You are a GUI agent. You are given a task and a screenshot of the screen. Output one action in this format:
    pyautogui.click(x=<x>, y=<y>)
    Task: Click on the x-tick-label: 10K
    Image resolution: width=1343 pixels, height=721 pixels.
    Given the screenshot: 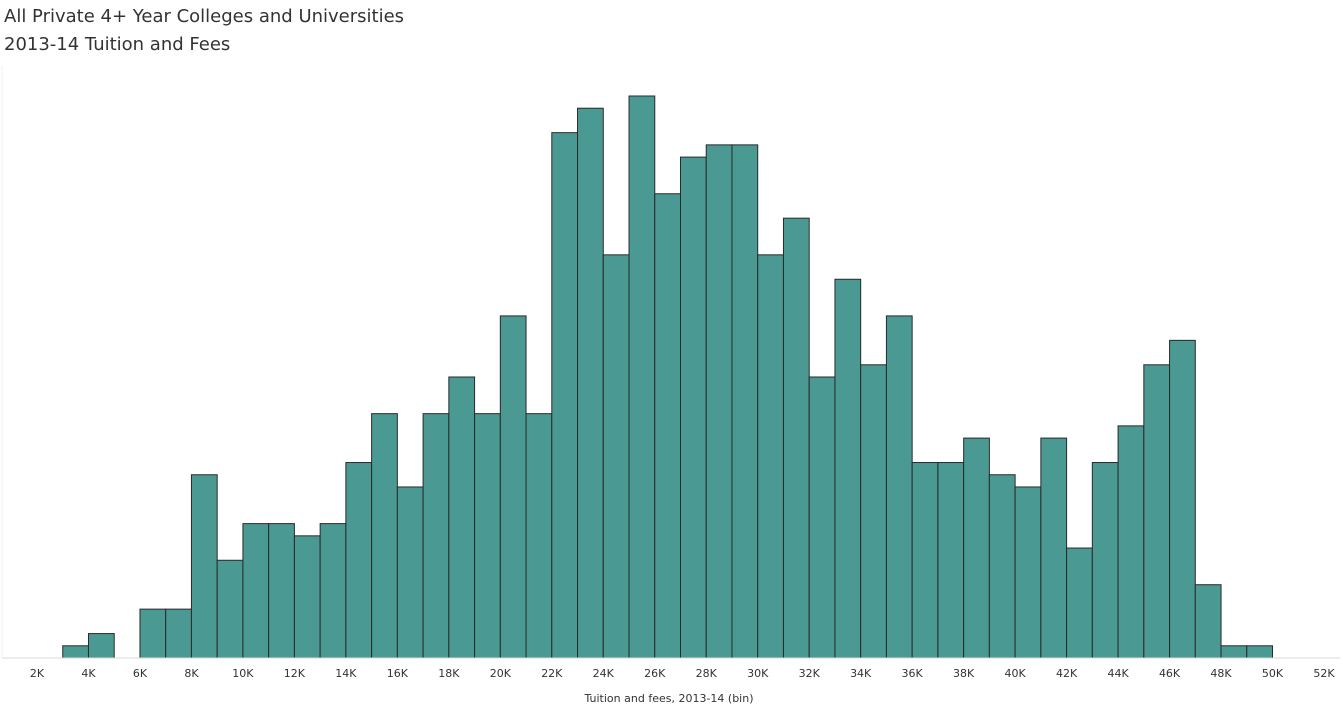 What is the action you would take?
    pyautogui.click(x=243, y=673)
    